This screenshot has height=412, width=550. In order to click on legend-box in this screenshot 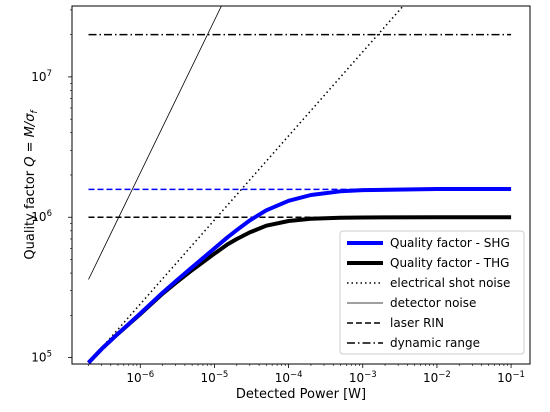, I will do `click(432, 292)`.